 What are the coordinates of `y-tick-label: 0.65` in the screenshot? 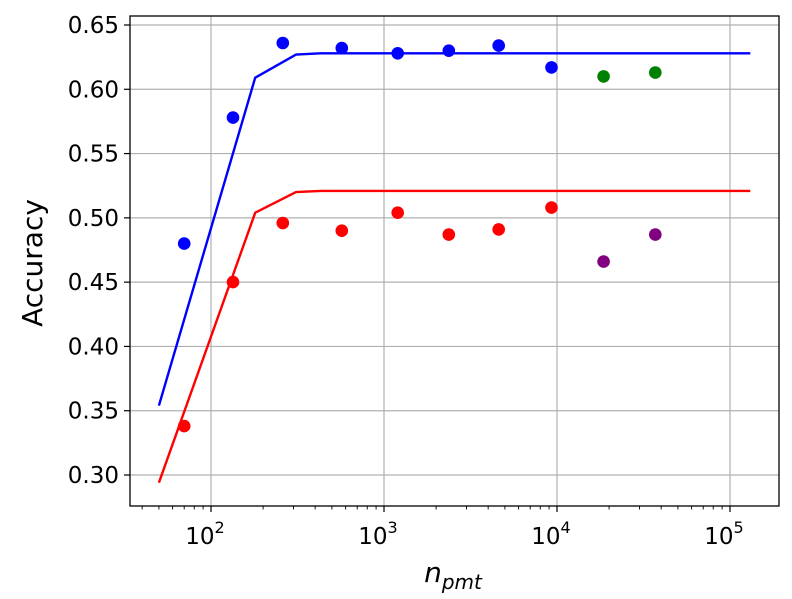 It's located at (93, 26).